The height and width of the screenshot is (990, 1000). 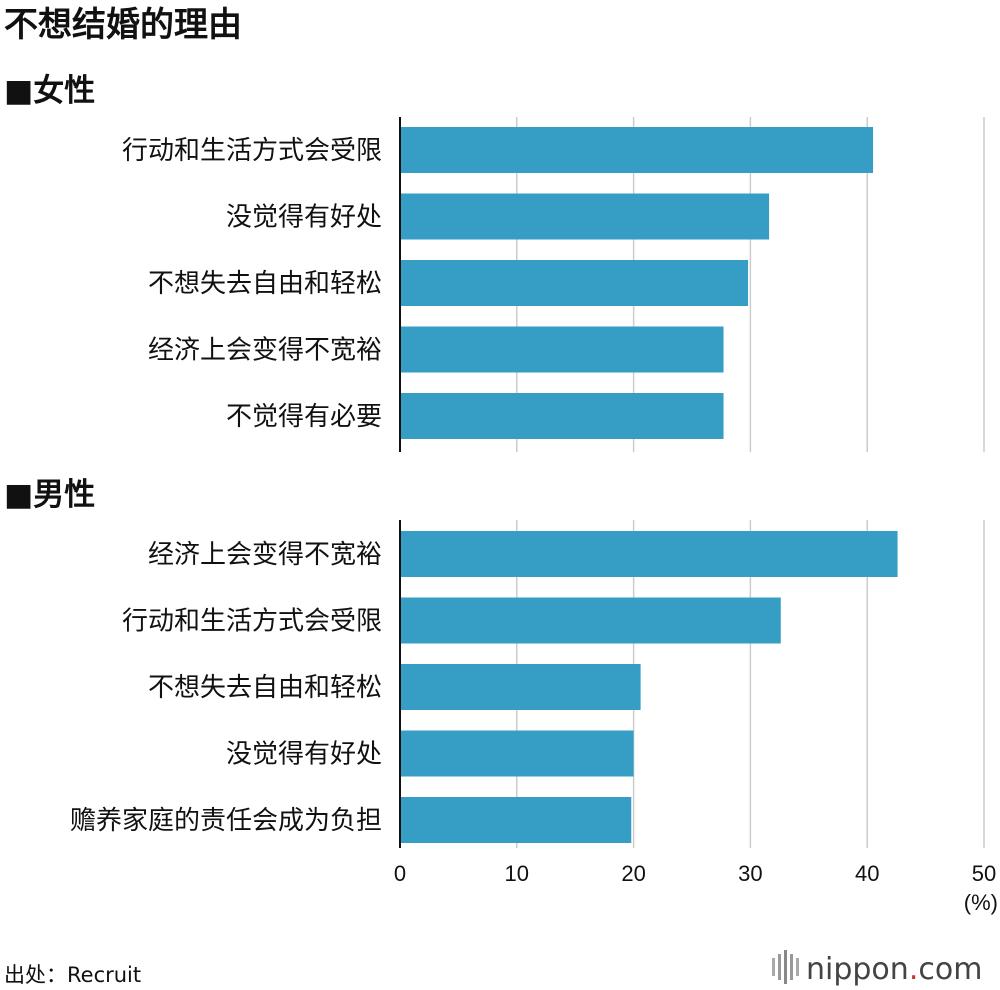 I want to click on x-tick-label-10: 10, so click(x=517, y=873).